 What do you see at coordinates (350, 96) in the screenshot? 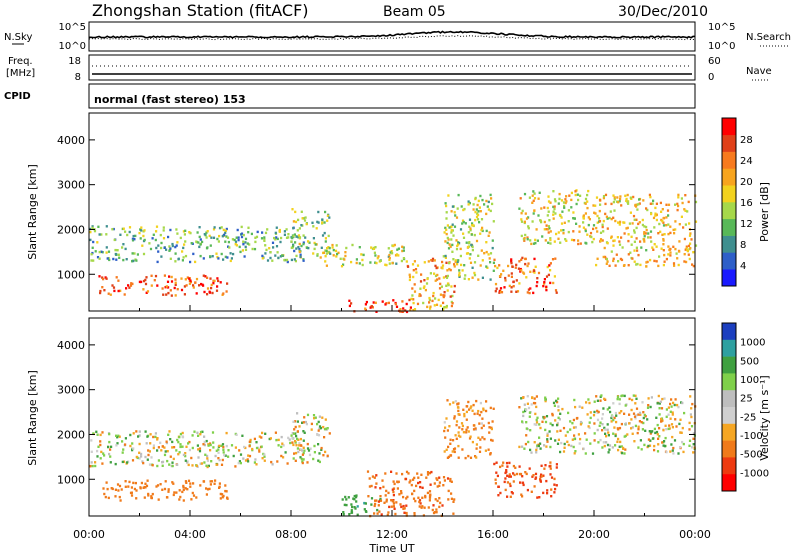
I see `cpid-panel: CPID normal (fast stereo) 153` at bounding box center [350, 96].